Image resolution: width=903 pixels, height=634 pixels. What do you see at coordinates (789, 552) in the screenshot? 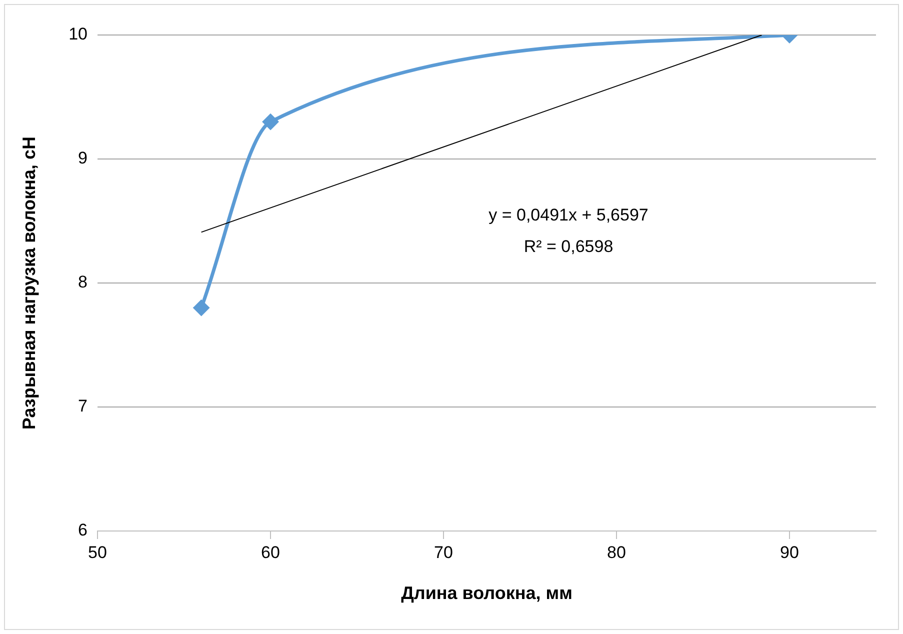
I see `x-tick-label: 90` at bounding box center [789, 552].